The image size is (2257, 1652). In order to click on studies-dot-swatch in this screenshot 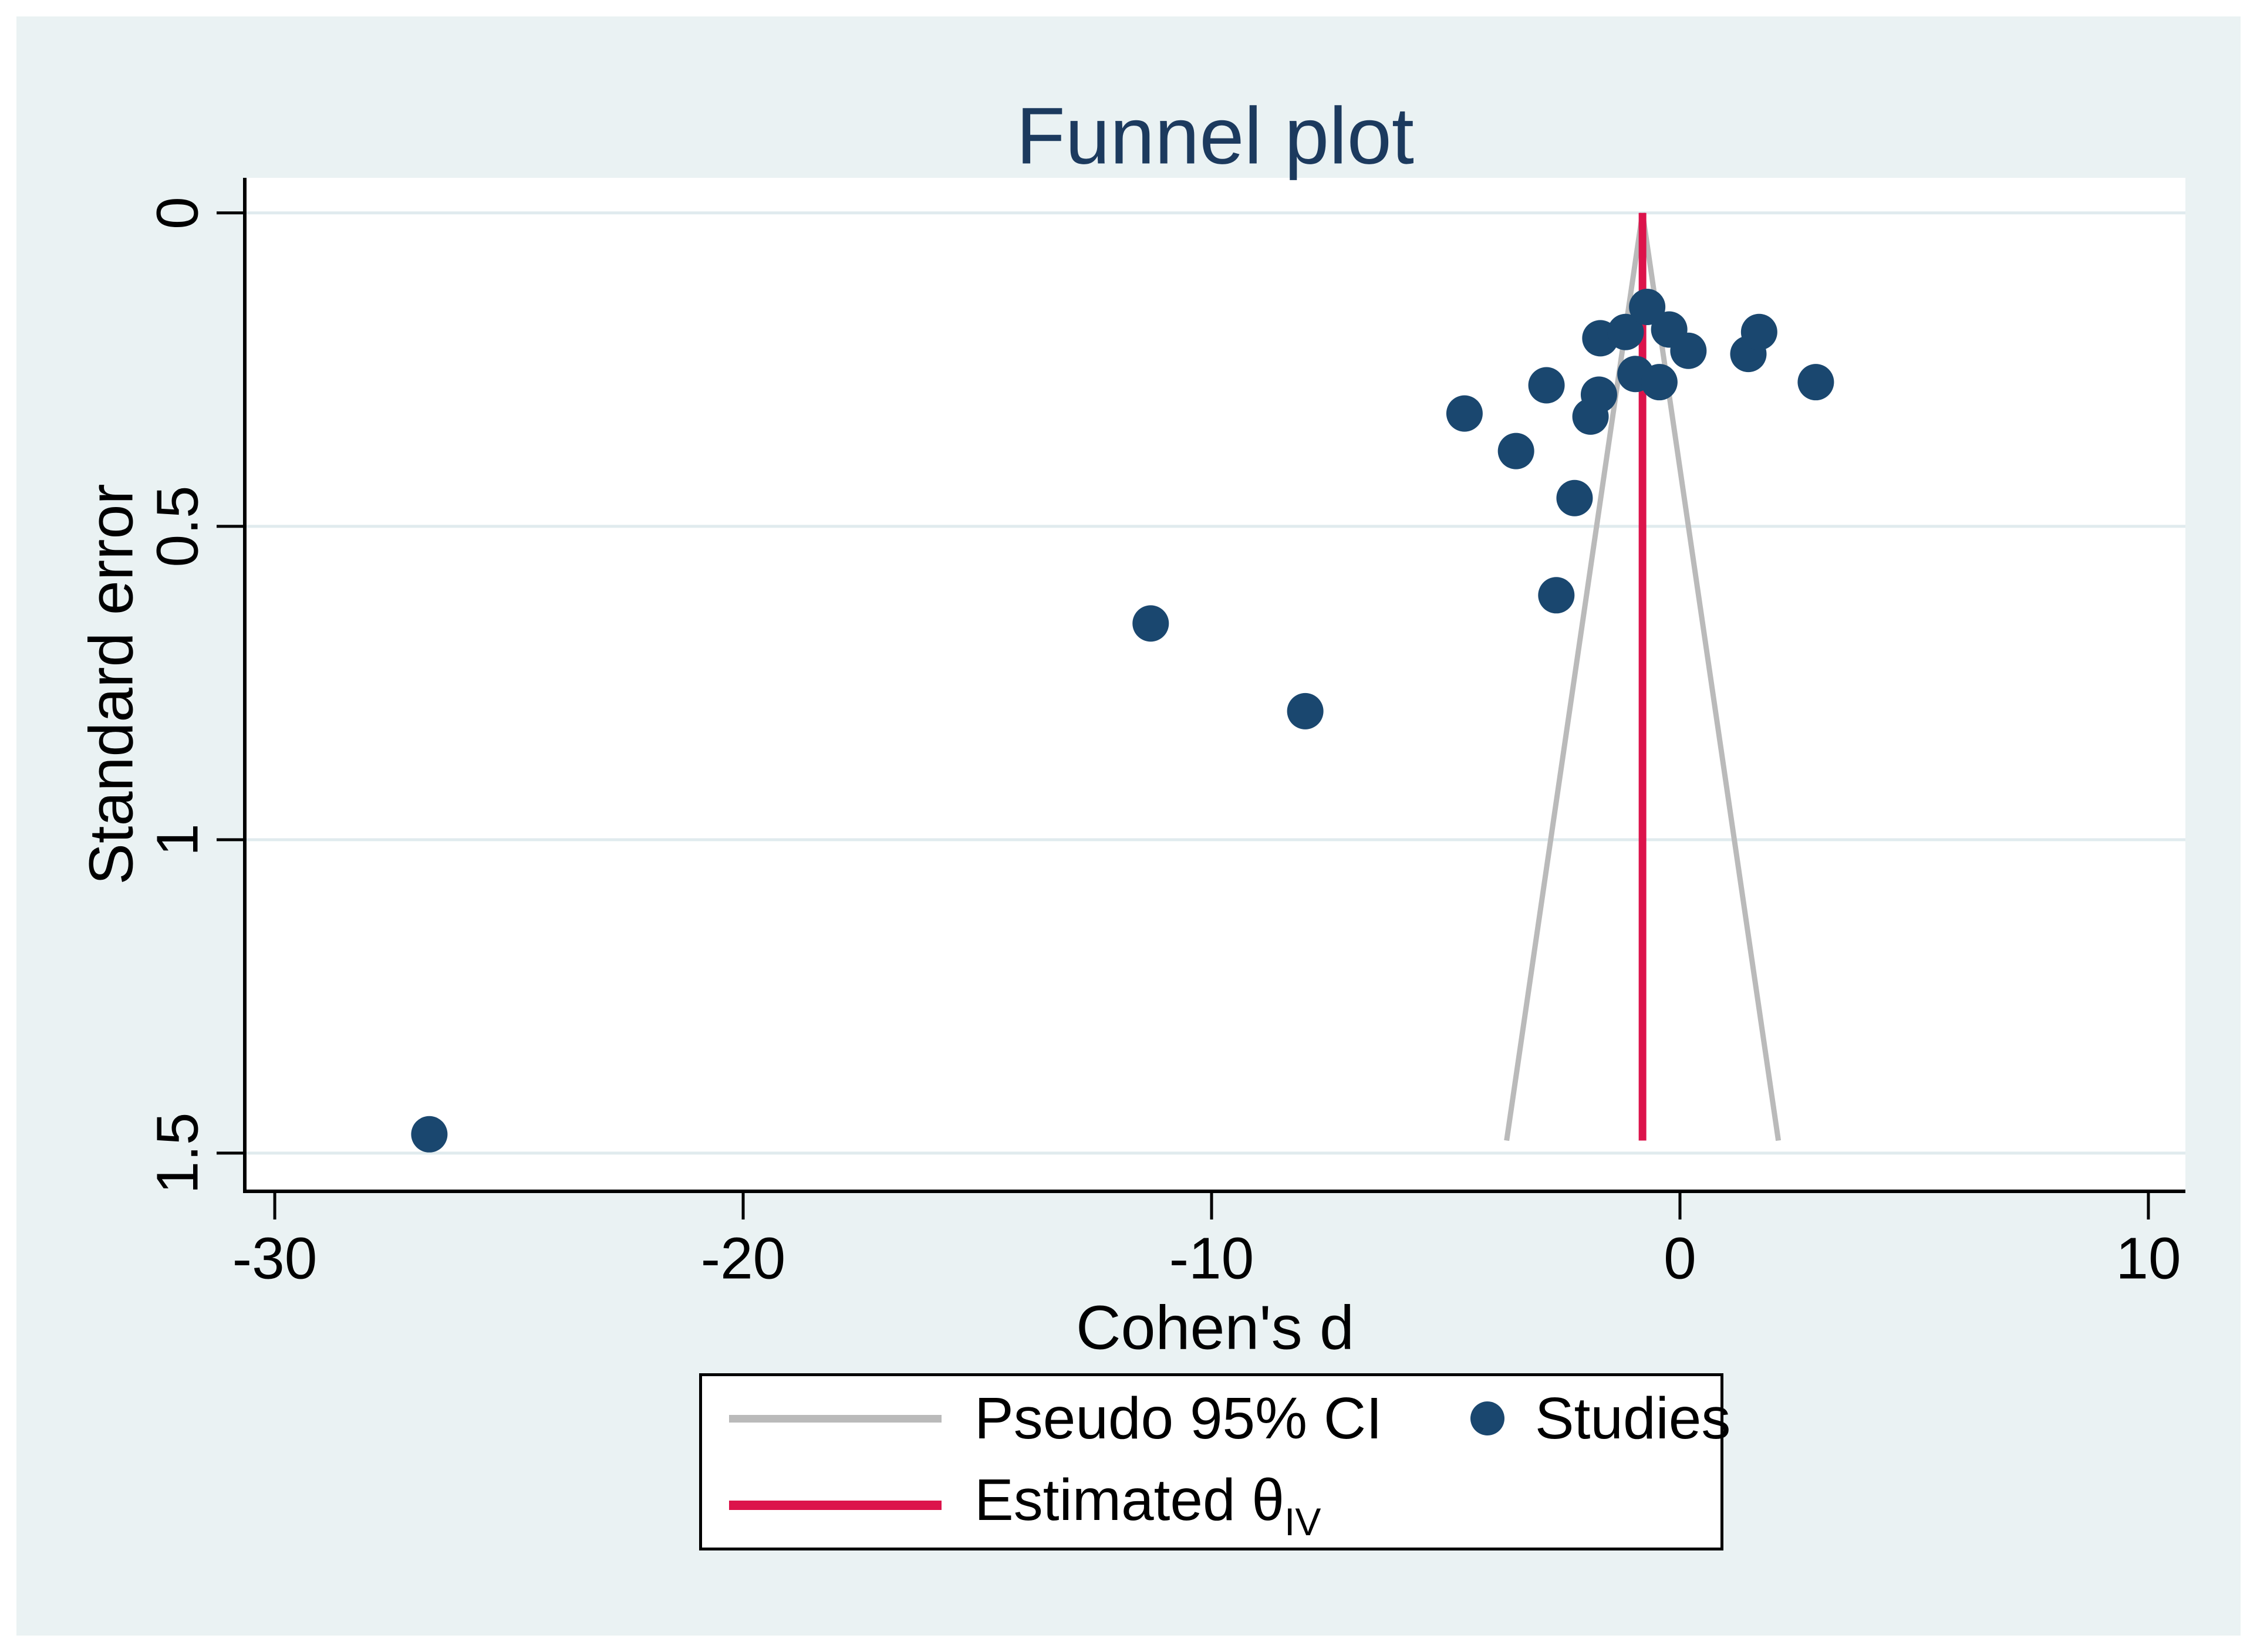, I will do `click(1487, 1418)`.